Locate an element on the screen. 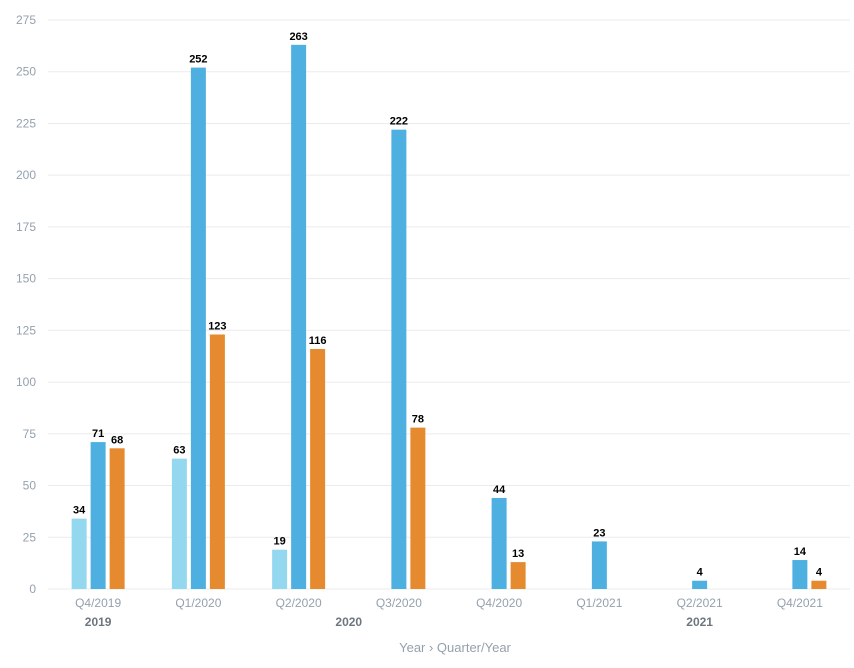 The height and width of the screenshot is (668, 854). y-tick-label: 225 is located at coordinates (26, 123).